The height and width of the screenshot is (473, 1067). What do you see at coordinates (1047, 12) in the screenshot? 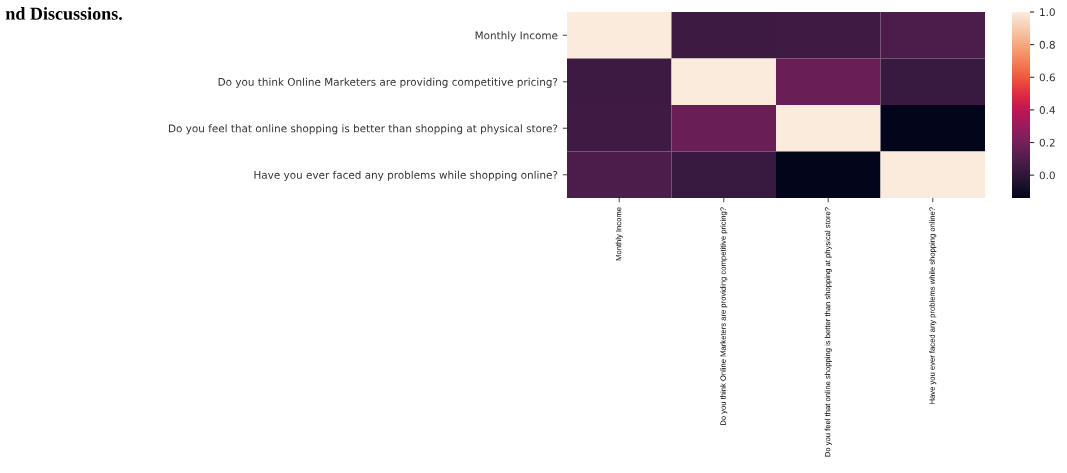
I see `color-bar-label: 1.0` at bounding box center [1047, 12].